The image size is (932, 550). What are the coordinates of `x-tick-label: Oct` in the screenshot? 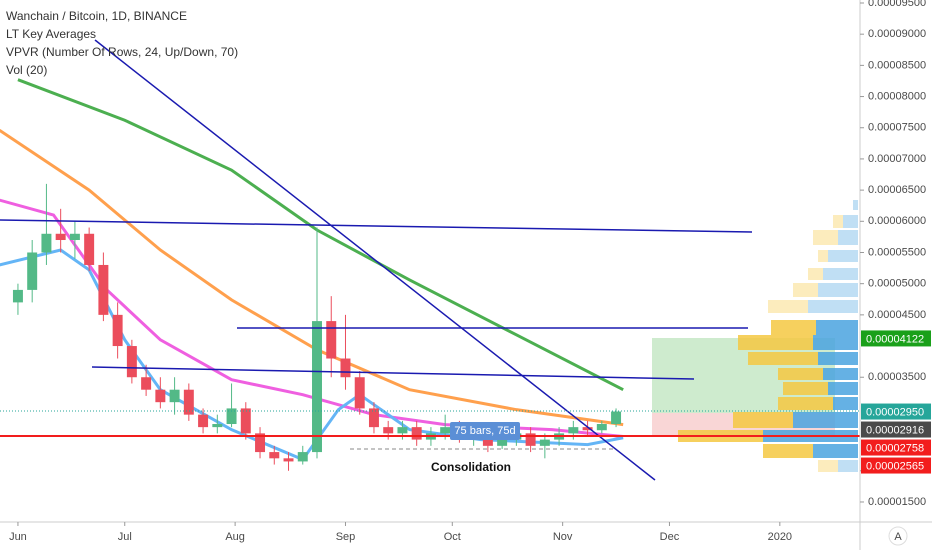 It's located at (452, 537).